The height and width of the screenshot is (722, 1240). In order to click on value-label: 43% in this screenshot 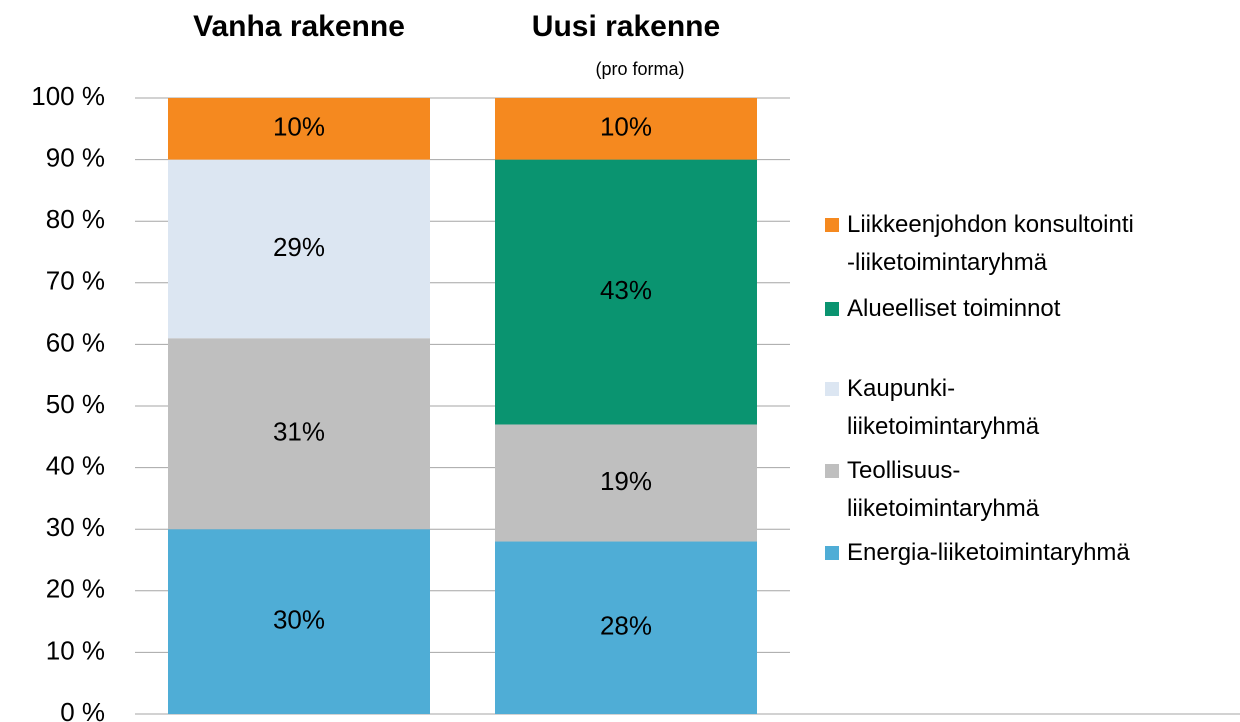, I will do `click(626, 290)`.